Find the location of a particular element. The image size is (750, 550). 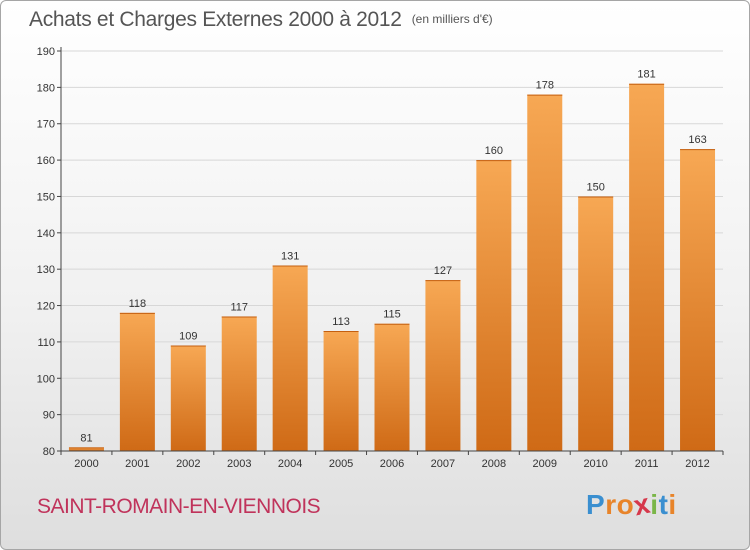

x-tick-label: 2000 is located at coordinates (86, 464).